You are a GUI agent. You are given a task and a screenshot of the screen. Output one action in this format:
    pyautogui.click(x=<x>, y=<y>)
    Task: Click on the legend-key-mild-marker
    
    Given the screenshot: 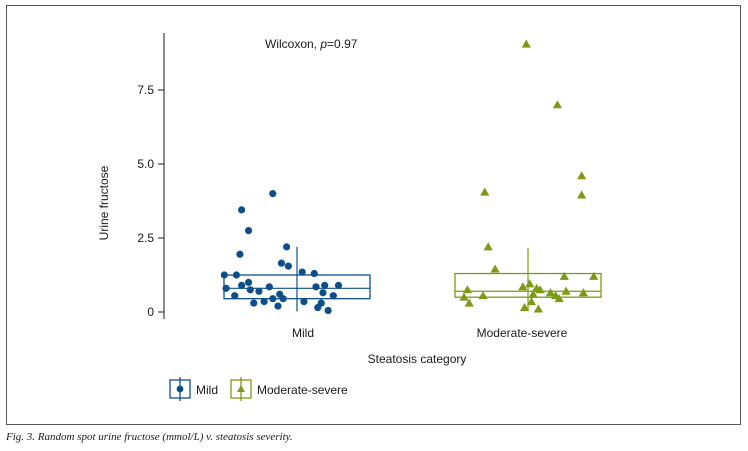 What is the action you would take?
    pyautogui.click(x=180, y=389)
    